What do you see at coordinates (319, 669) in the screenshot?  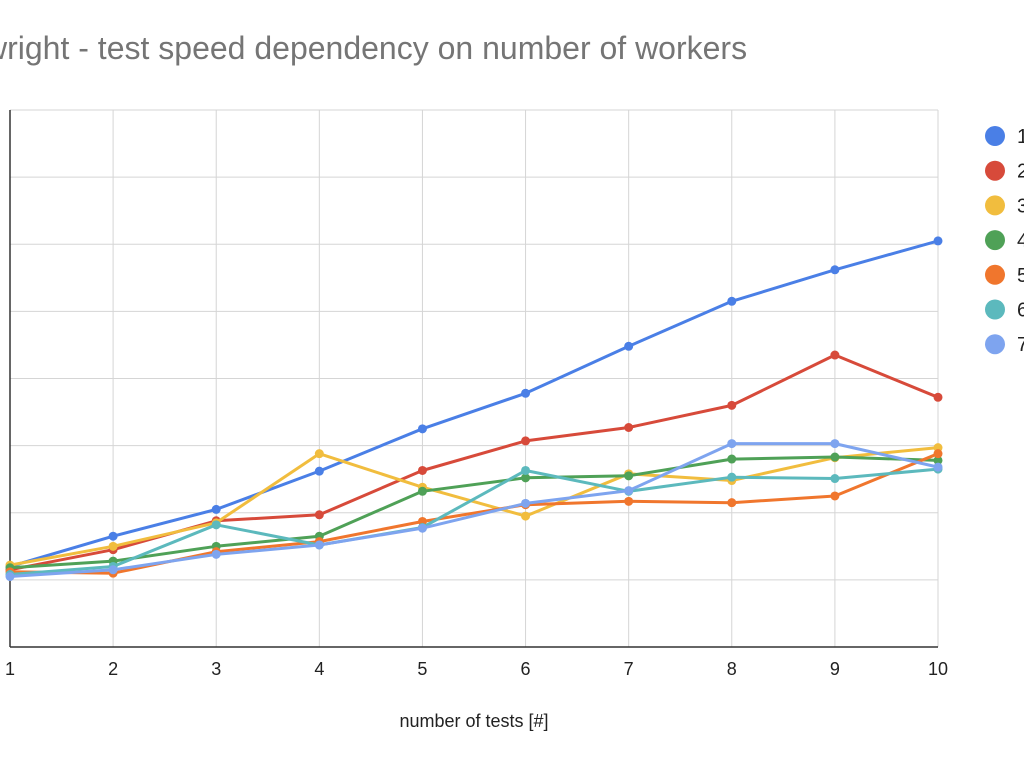 I see `x-tick-label: 4` at bounding box center [319, 669].